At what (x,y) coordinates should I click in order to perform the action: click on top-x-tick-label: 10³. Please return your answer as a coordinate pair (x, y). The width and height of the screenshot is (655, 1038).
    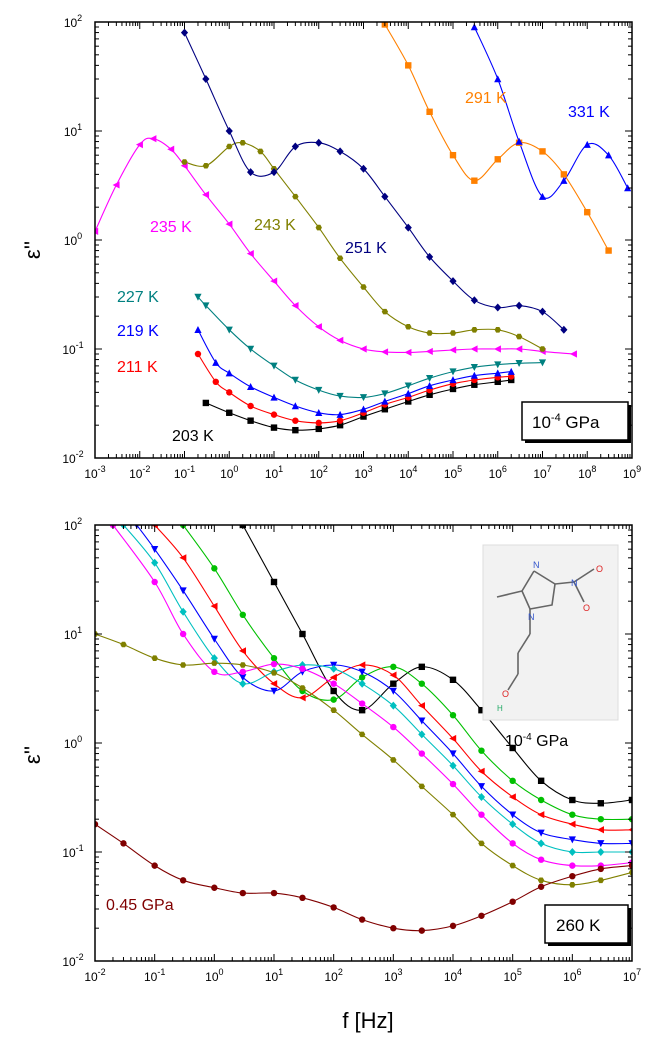
    Looking at the image, I should click on (363, 472).